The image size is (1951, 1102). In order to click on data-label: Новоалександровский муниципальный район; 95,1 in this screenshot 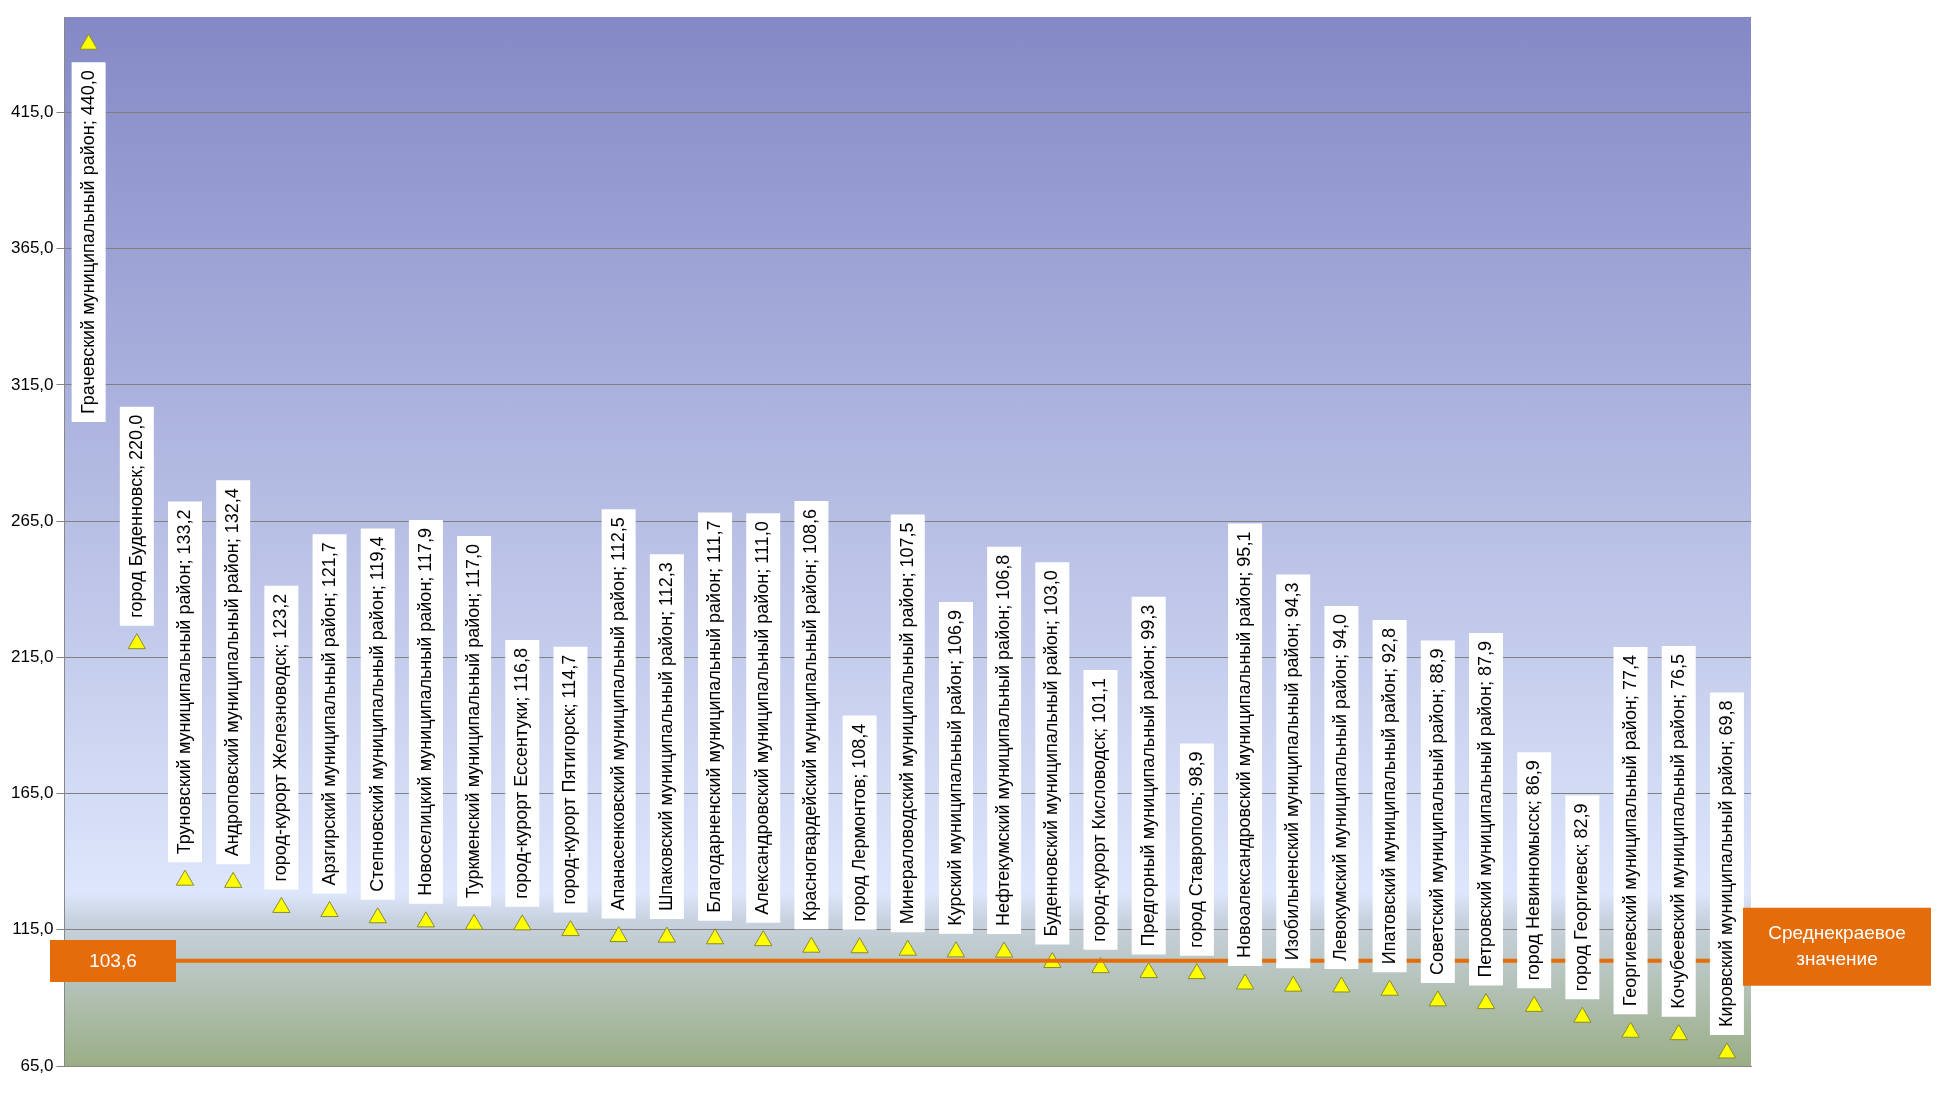, I will do `click(1244, 744)`.